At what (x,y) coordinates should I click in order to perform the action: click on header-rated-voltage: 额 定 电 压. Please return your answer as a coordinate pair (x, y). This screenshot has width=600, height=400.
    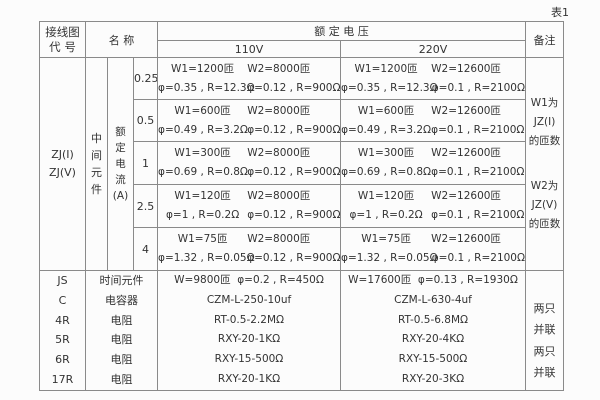
    Looking at the image, I should click on (342, 31).